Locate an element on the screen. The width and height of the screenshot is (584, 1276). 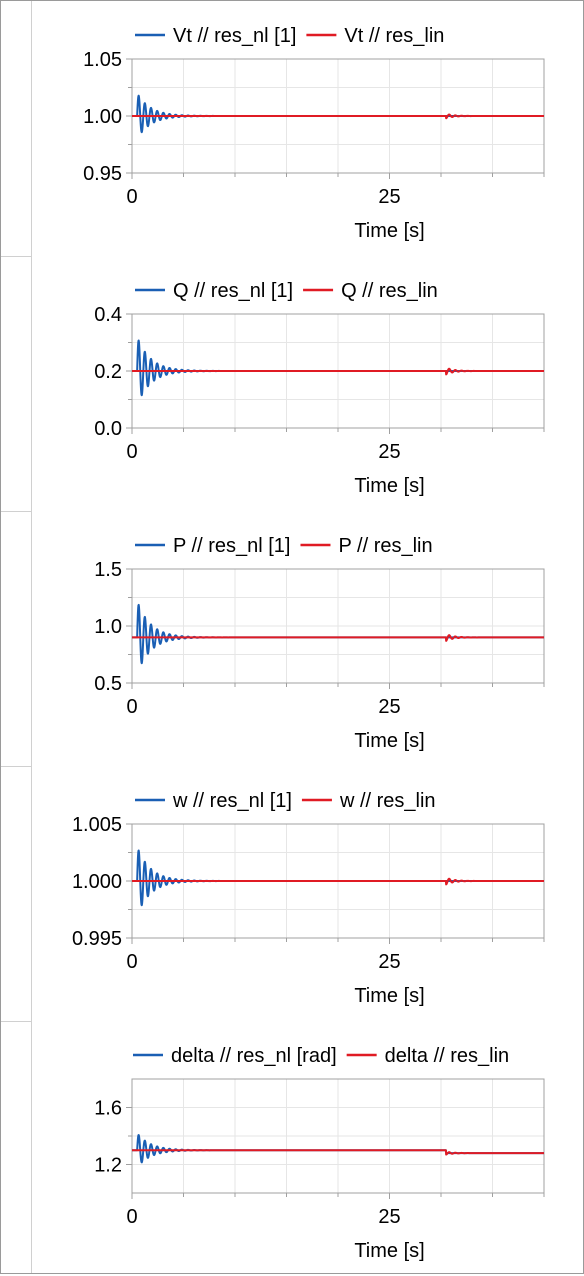
legend: Q // res_nl [1] Q // res_lin is located at coordinates (286, 291).